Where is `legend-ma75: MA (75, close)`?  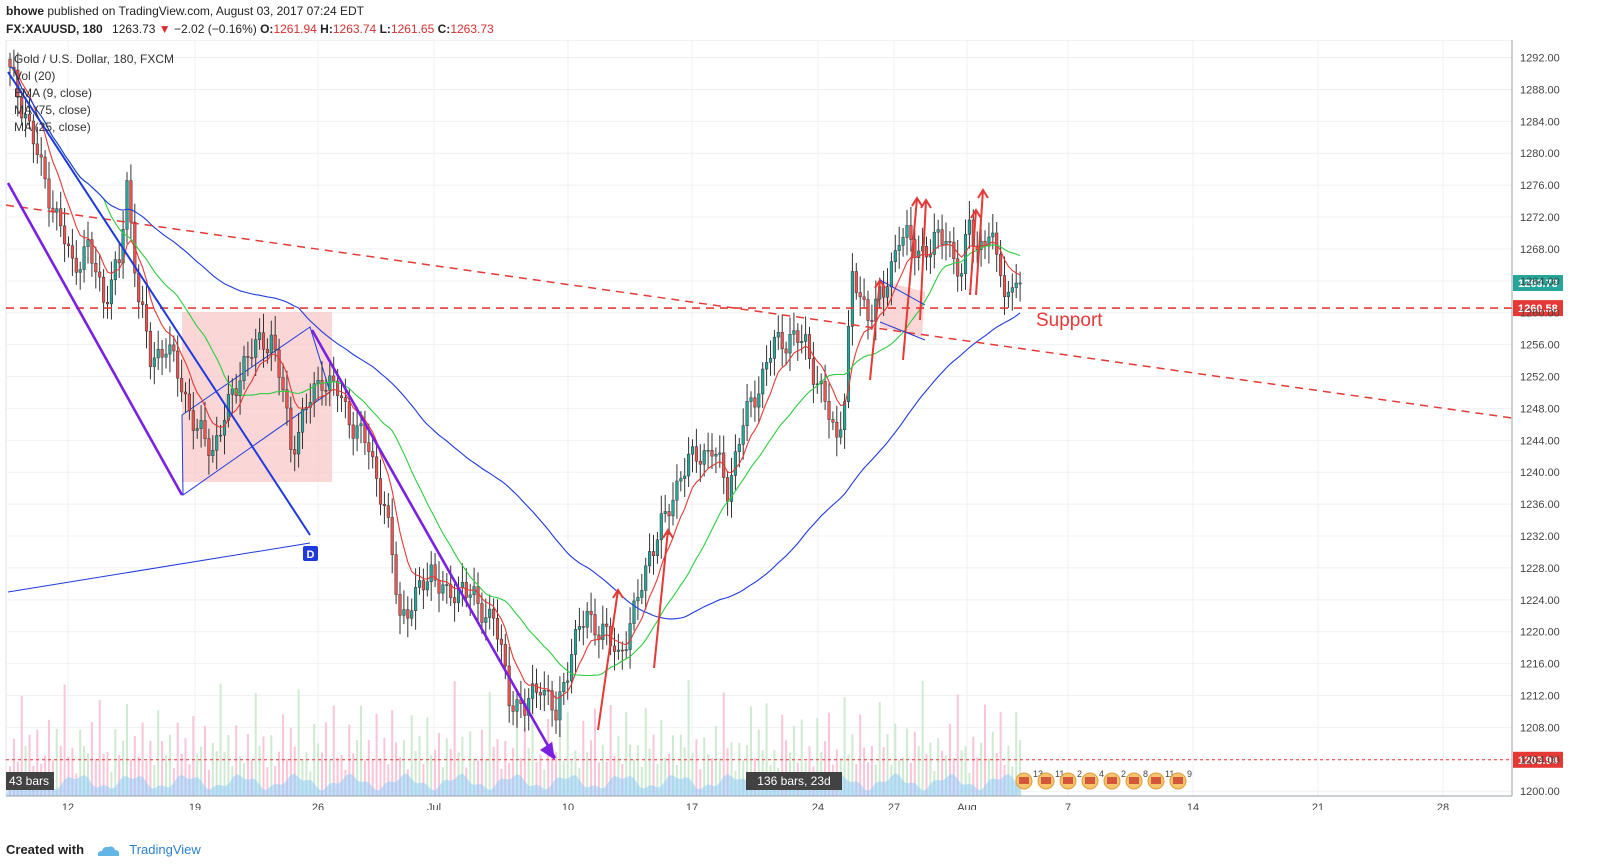
legend-ma75: MA (75, close) is located at coordinates (52, 110).